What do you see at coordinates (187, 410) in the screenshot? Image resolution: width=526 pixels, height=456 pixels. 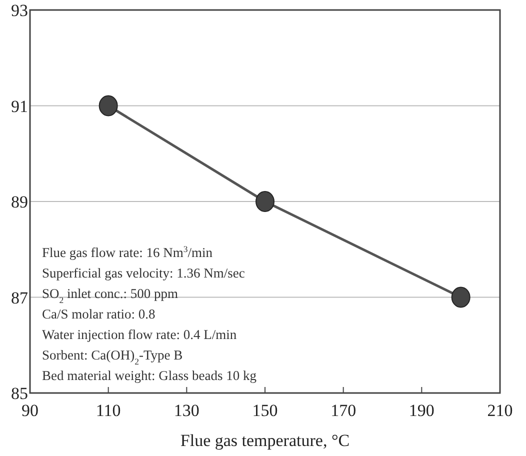 I see `x-tick-label: 130` at bounding box center [187, 410].